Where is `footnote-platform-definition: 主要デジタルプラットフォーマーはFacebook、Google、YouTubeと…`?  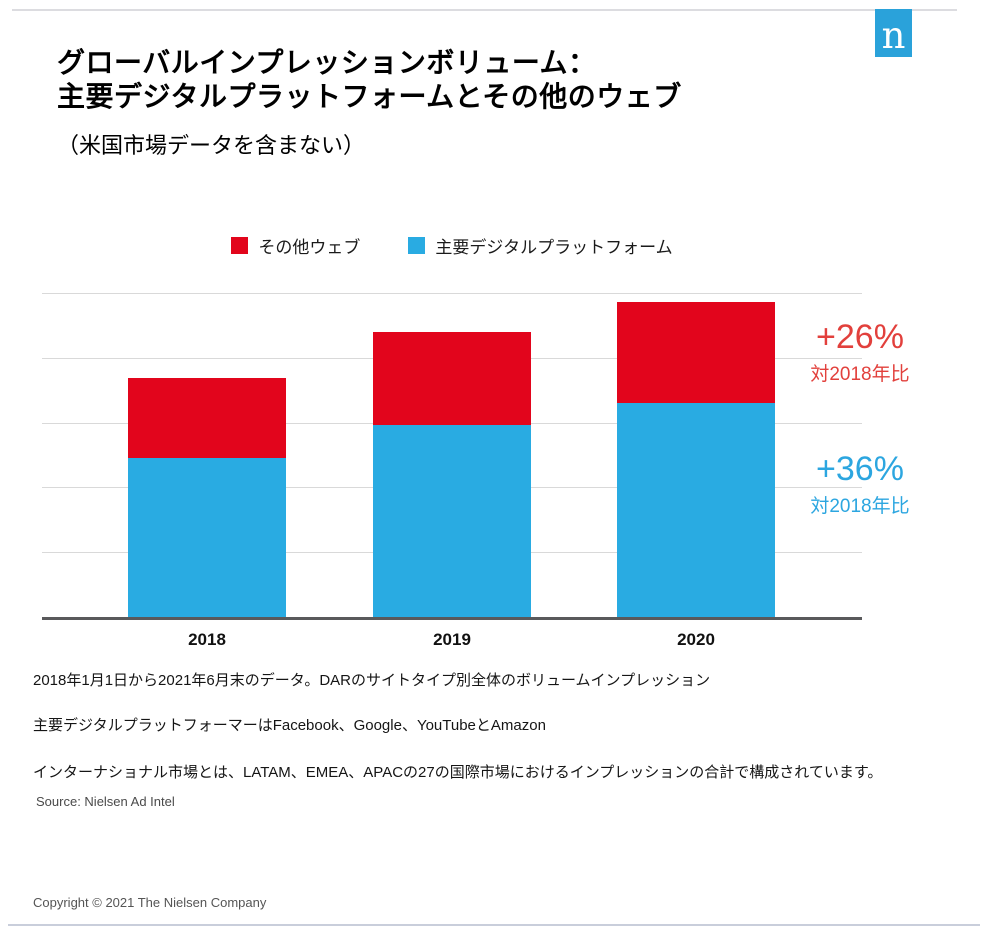
footnote-platform-definition: 主要デジタルプラットフォーマーはFacebook、Google、YouTubeと… is located at coordinates (289, 725).